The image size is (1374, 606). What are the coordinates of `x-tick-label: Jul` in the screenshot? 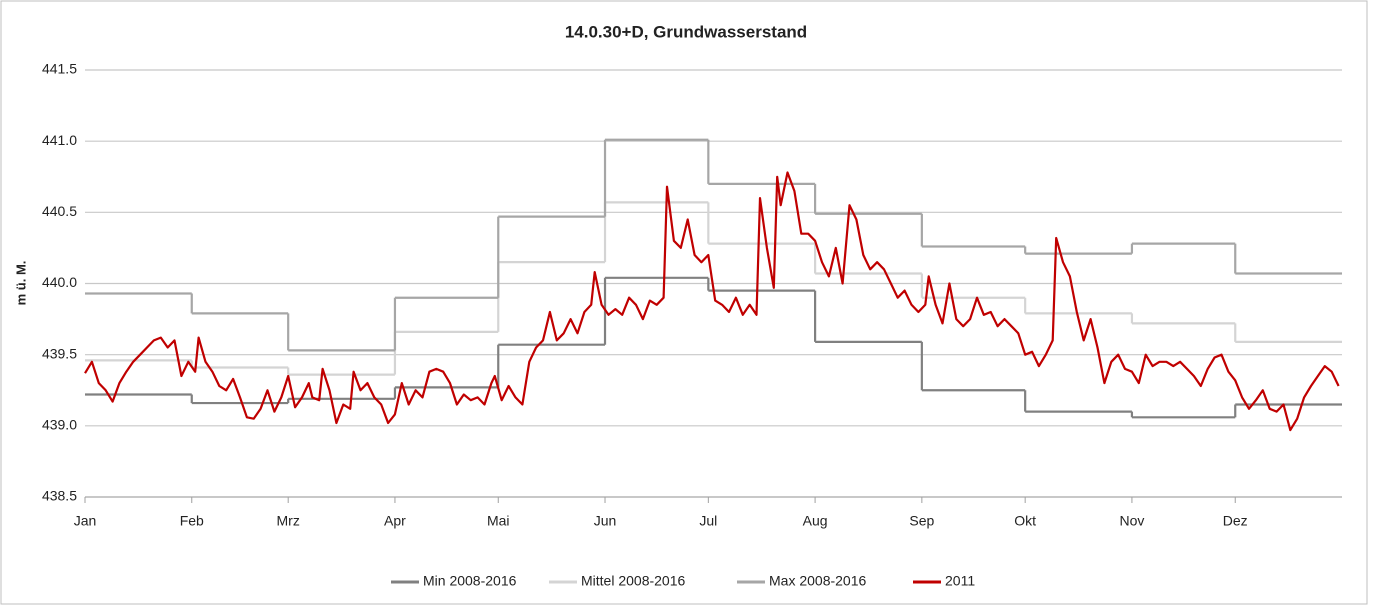 It's located at (708, 521).